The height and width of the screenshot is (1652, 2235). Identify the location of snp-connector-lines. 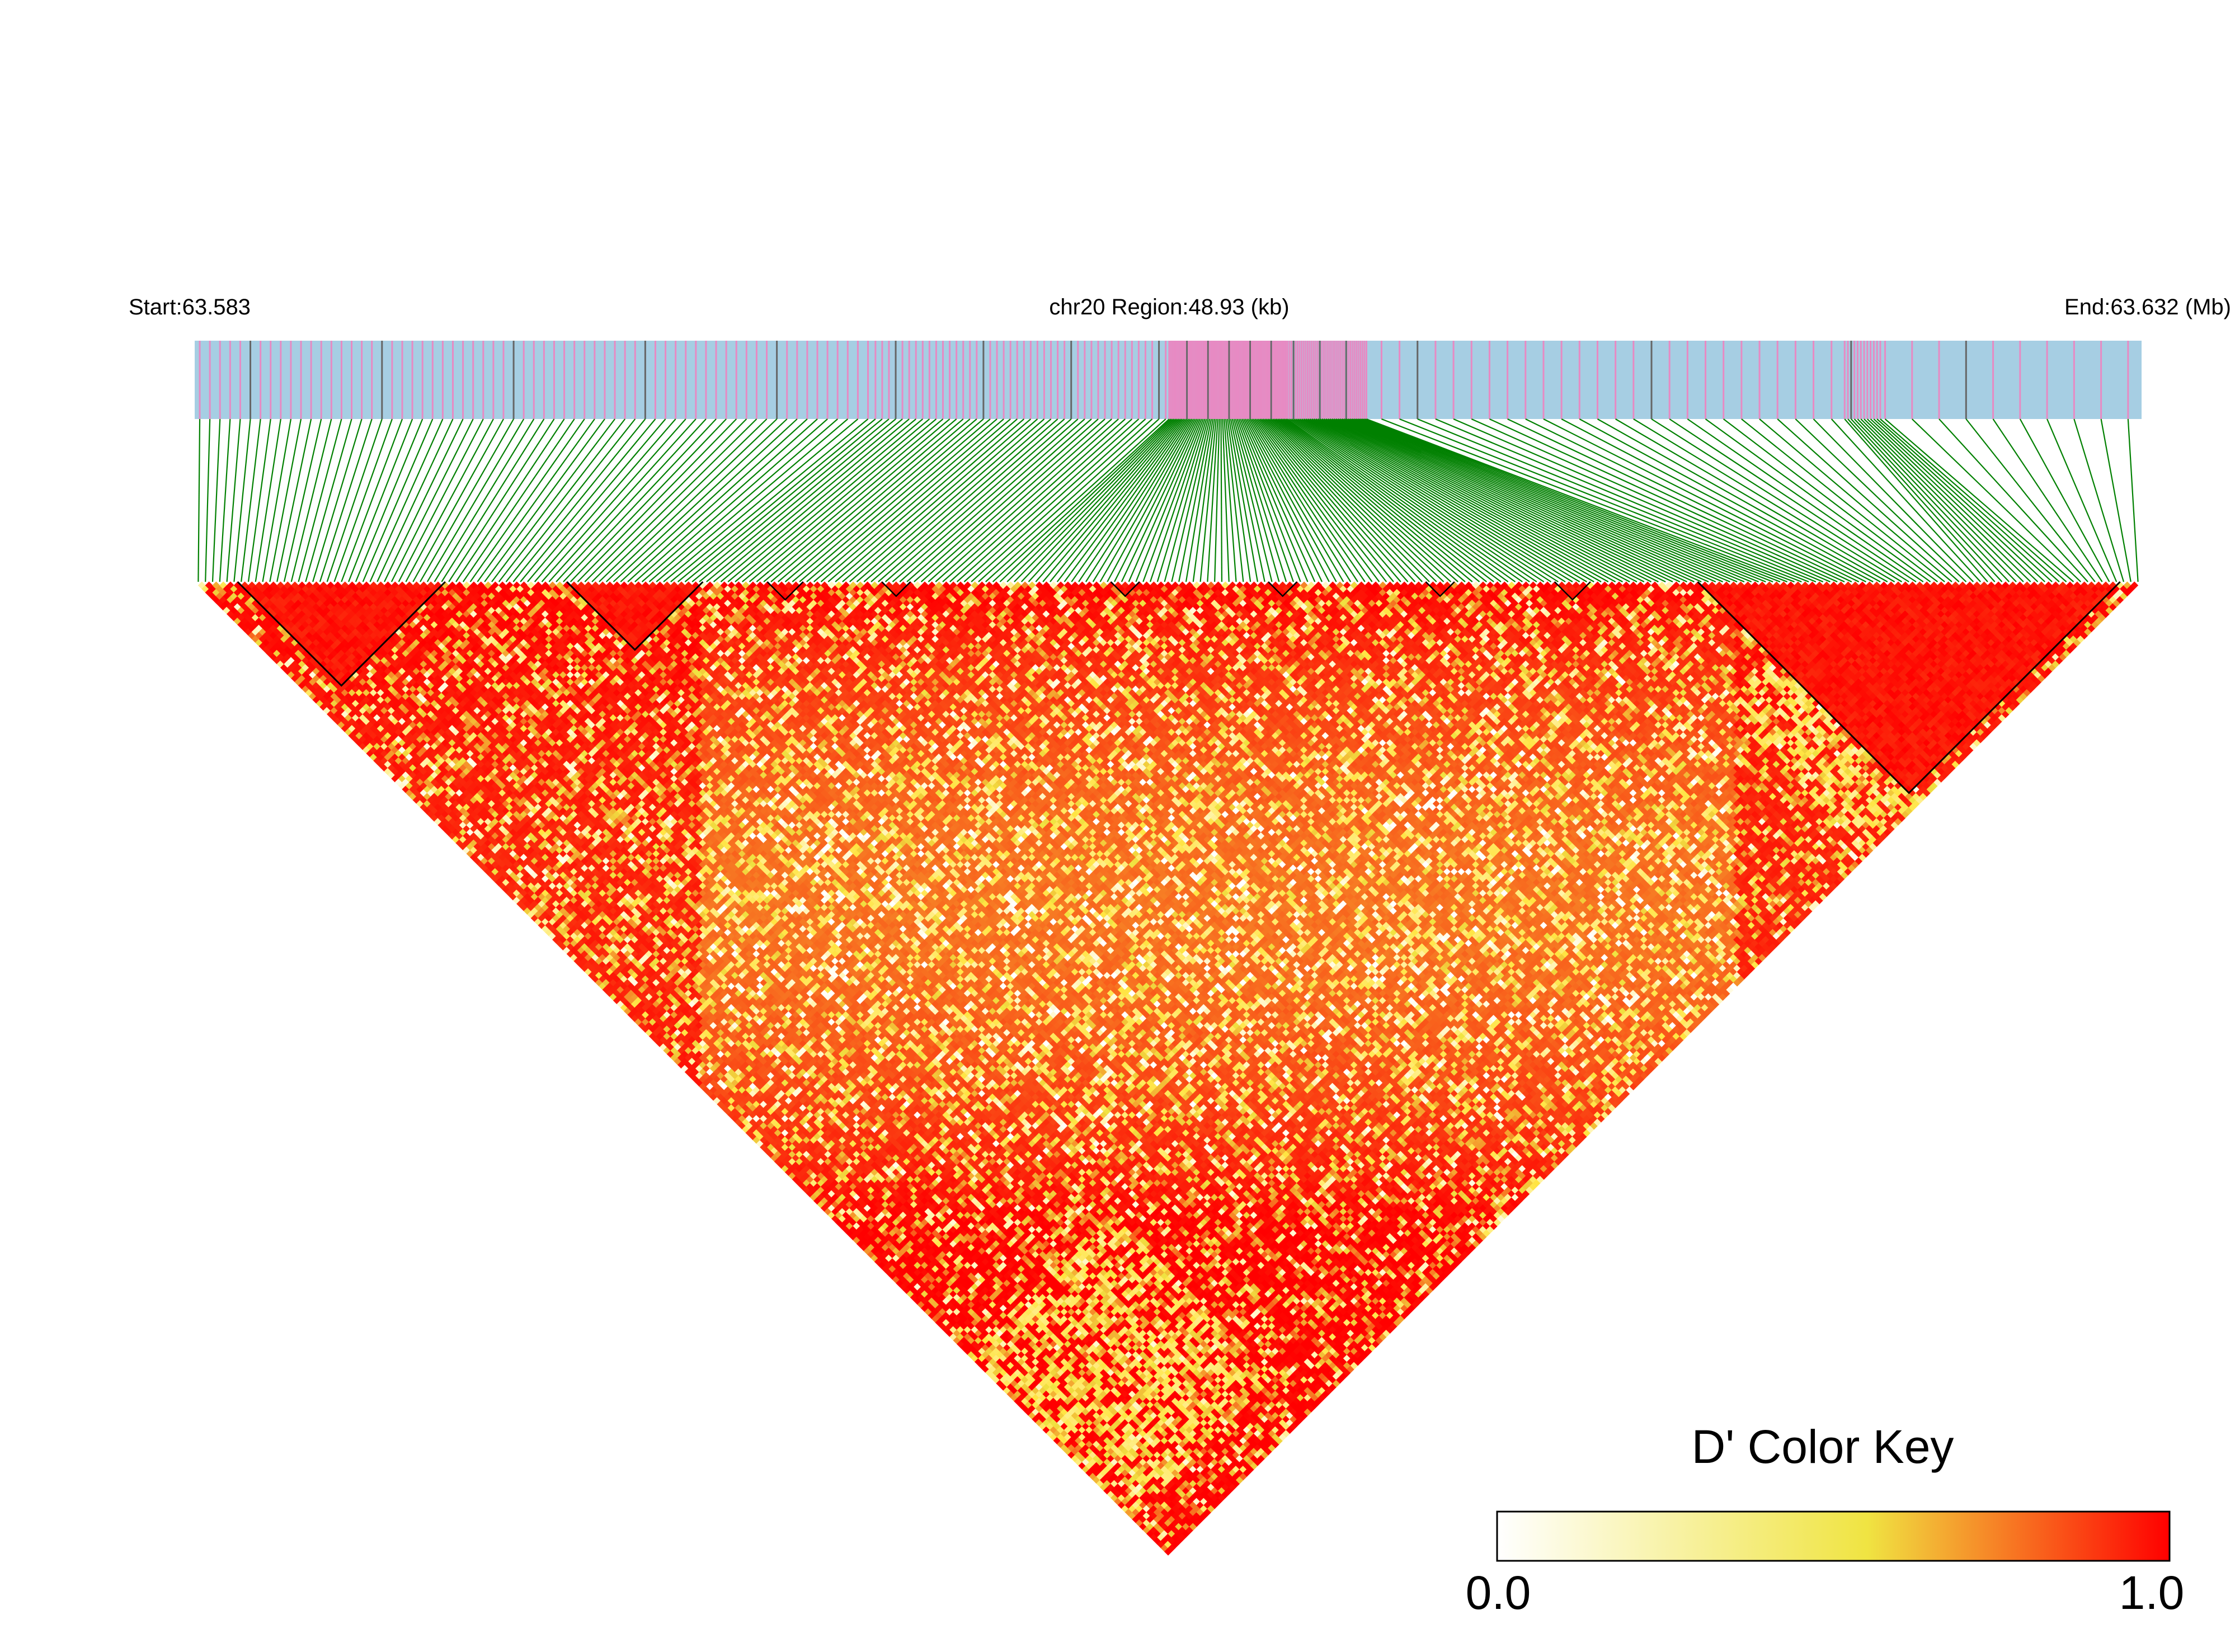
(1168, 501).